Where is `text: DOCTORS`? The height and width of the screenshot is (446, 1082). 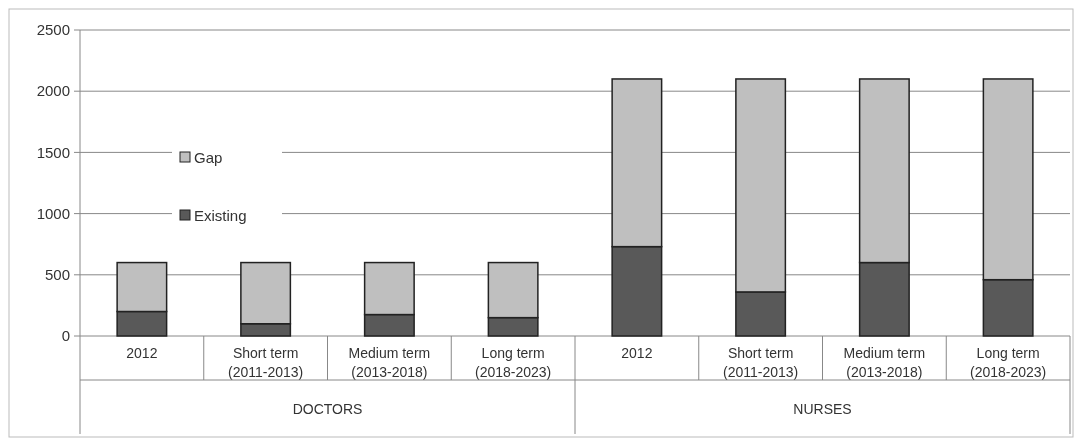 text: DOCTORS is located at coordinates (327, 409).